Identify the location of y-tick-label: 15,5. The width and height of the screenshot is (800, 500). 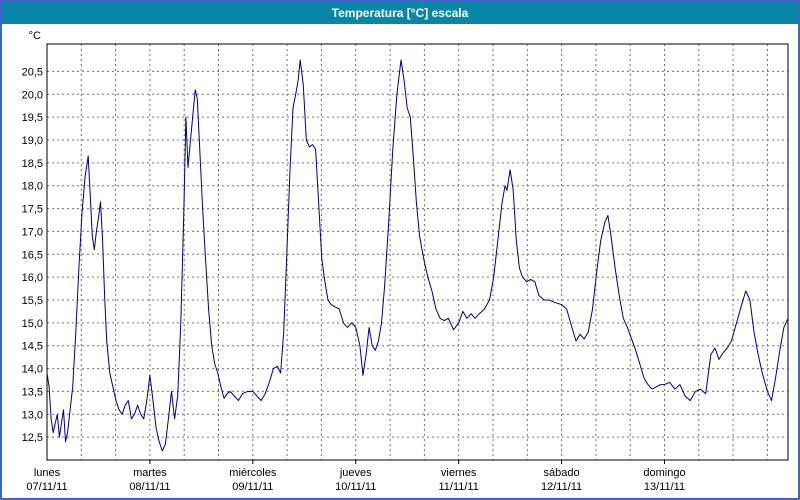
(32, 301).